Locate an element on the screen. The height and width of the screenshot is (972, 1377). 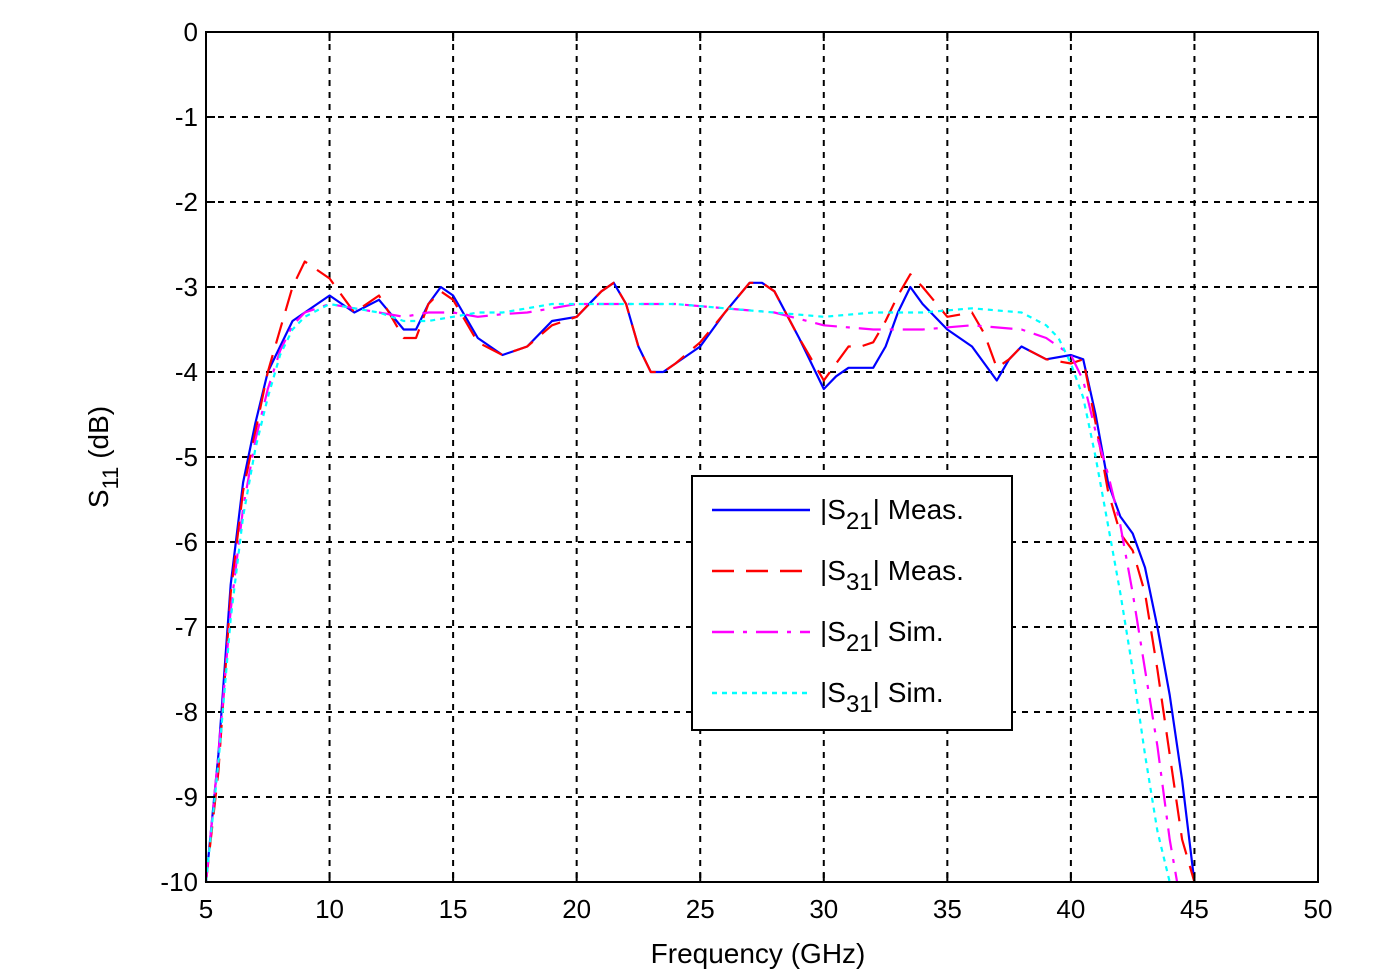
y-tick-label: -4 is located at coordinates (186, 372).